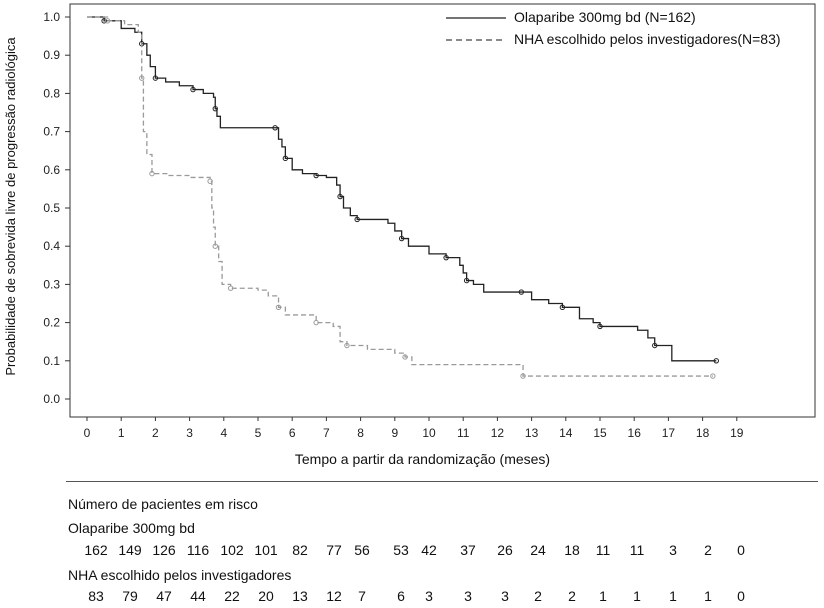 This screenshot has width=824, height=608. What do you see at coordinates (300, 596) in the screenshot?
I see `risk-count: 13` at bounding box center [300, 596].